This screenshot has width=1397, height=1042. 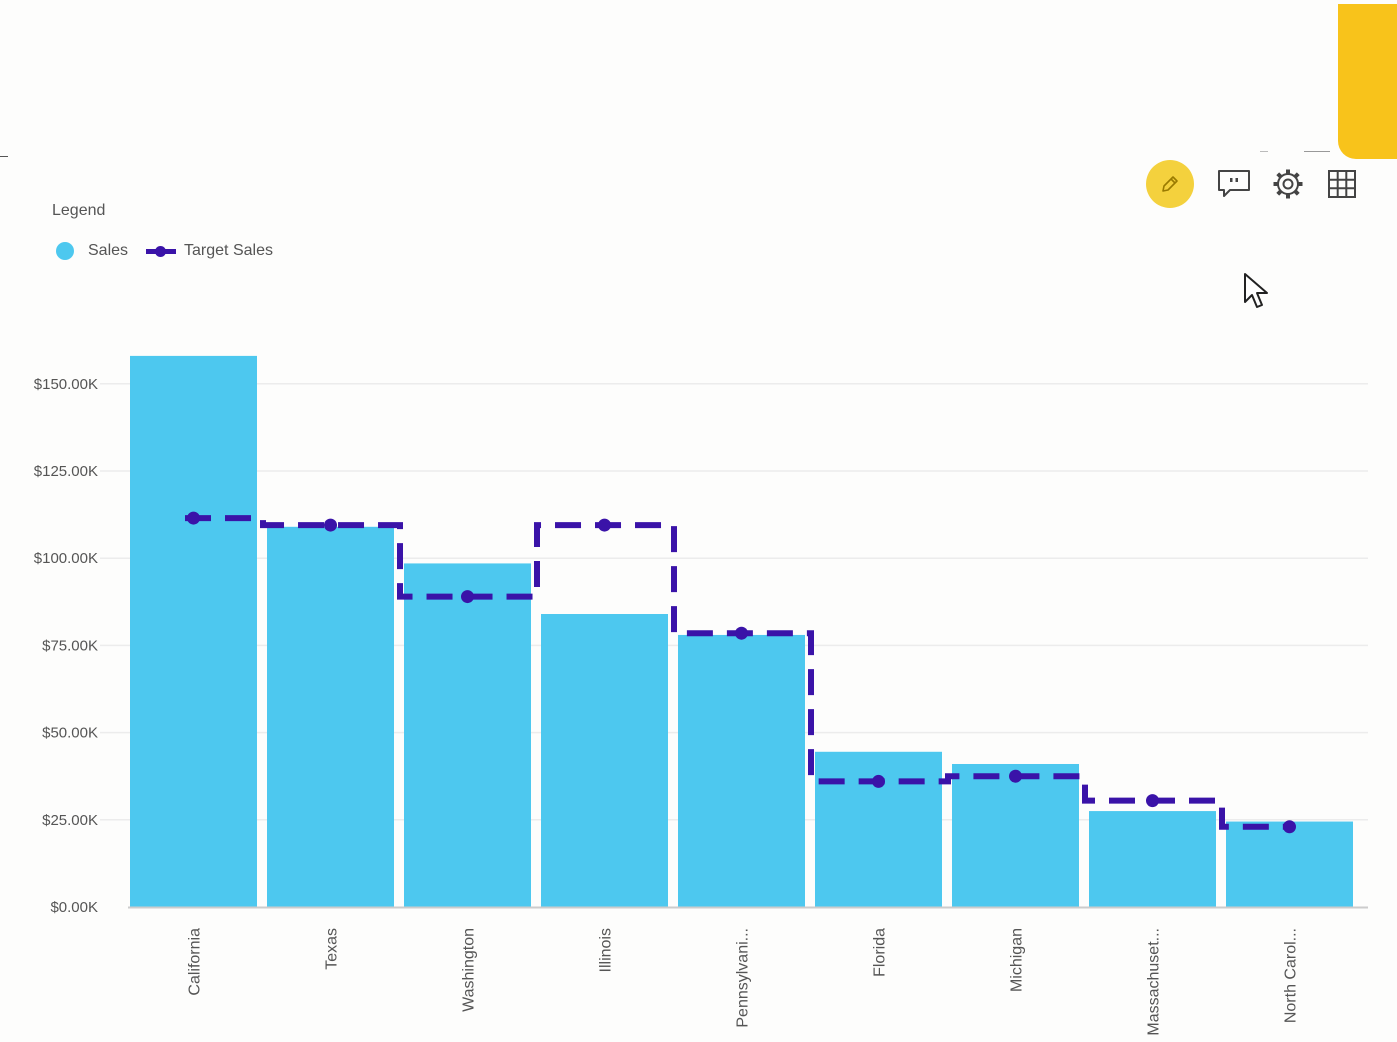 What do you see at coordinates (880, 952) in the screenshot?
I see `x-tick-label: Florida` at bounding box center [880, 952].